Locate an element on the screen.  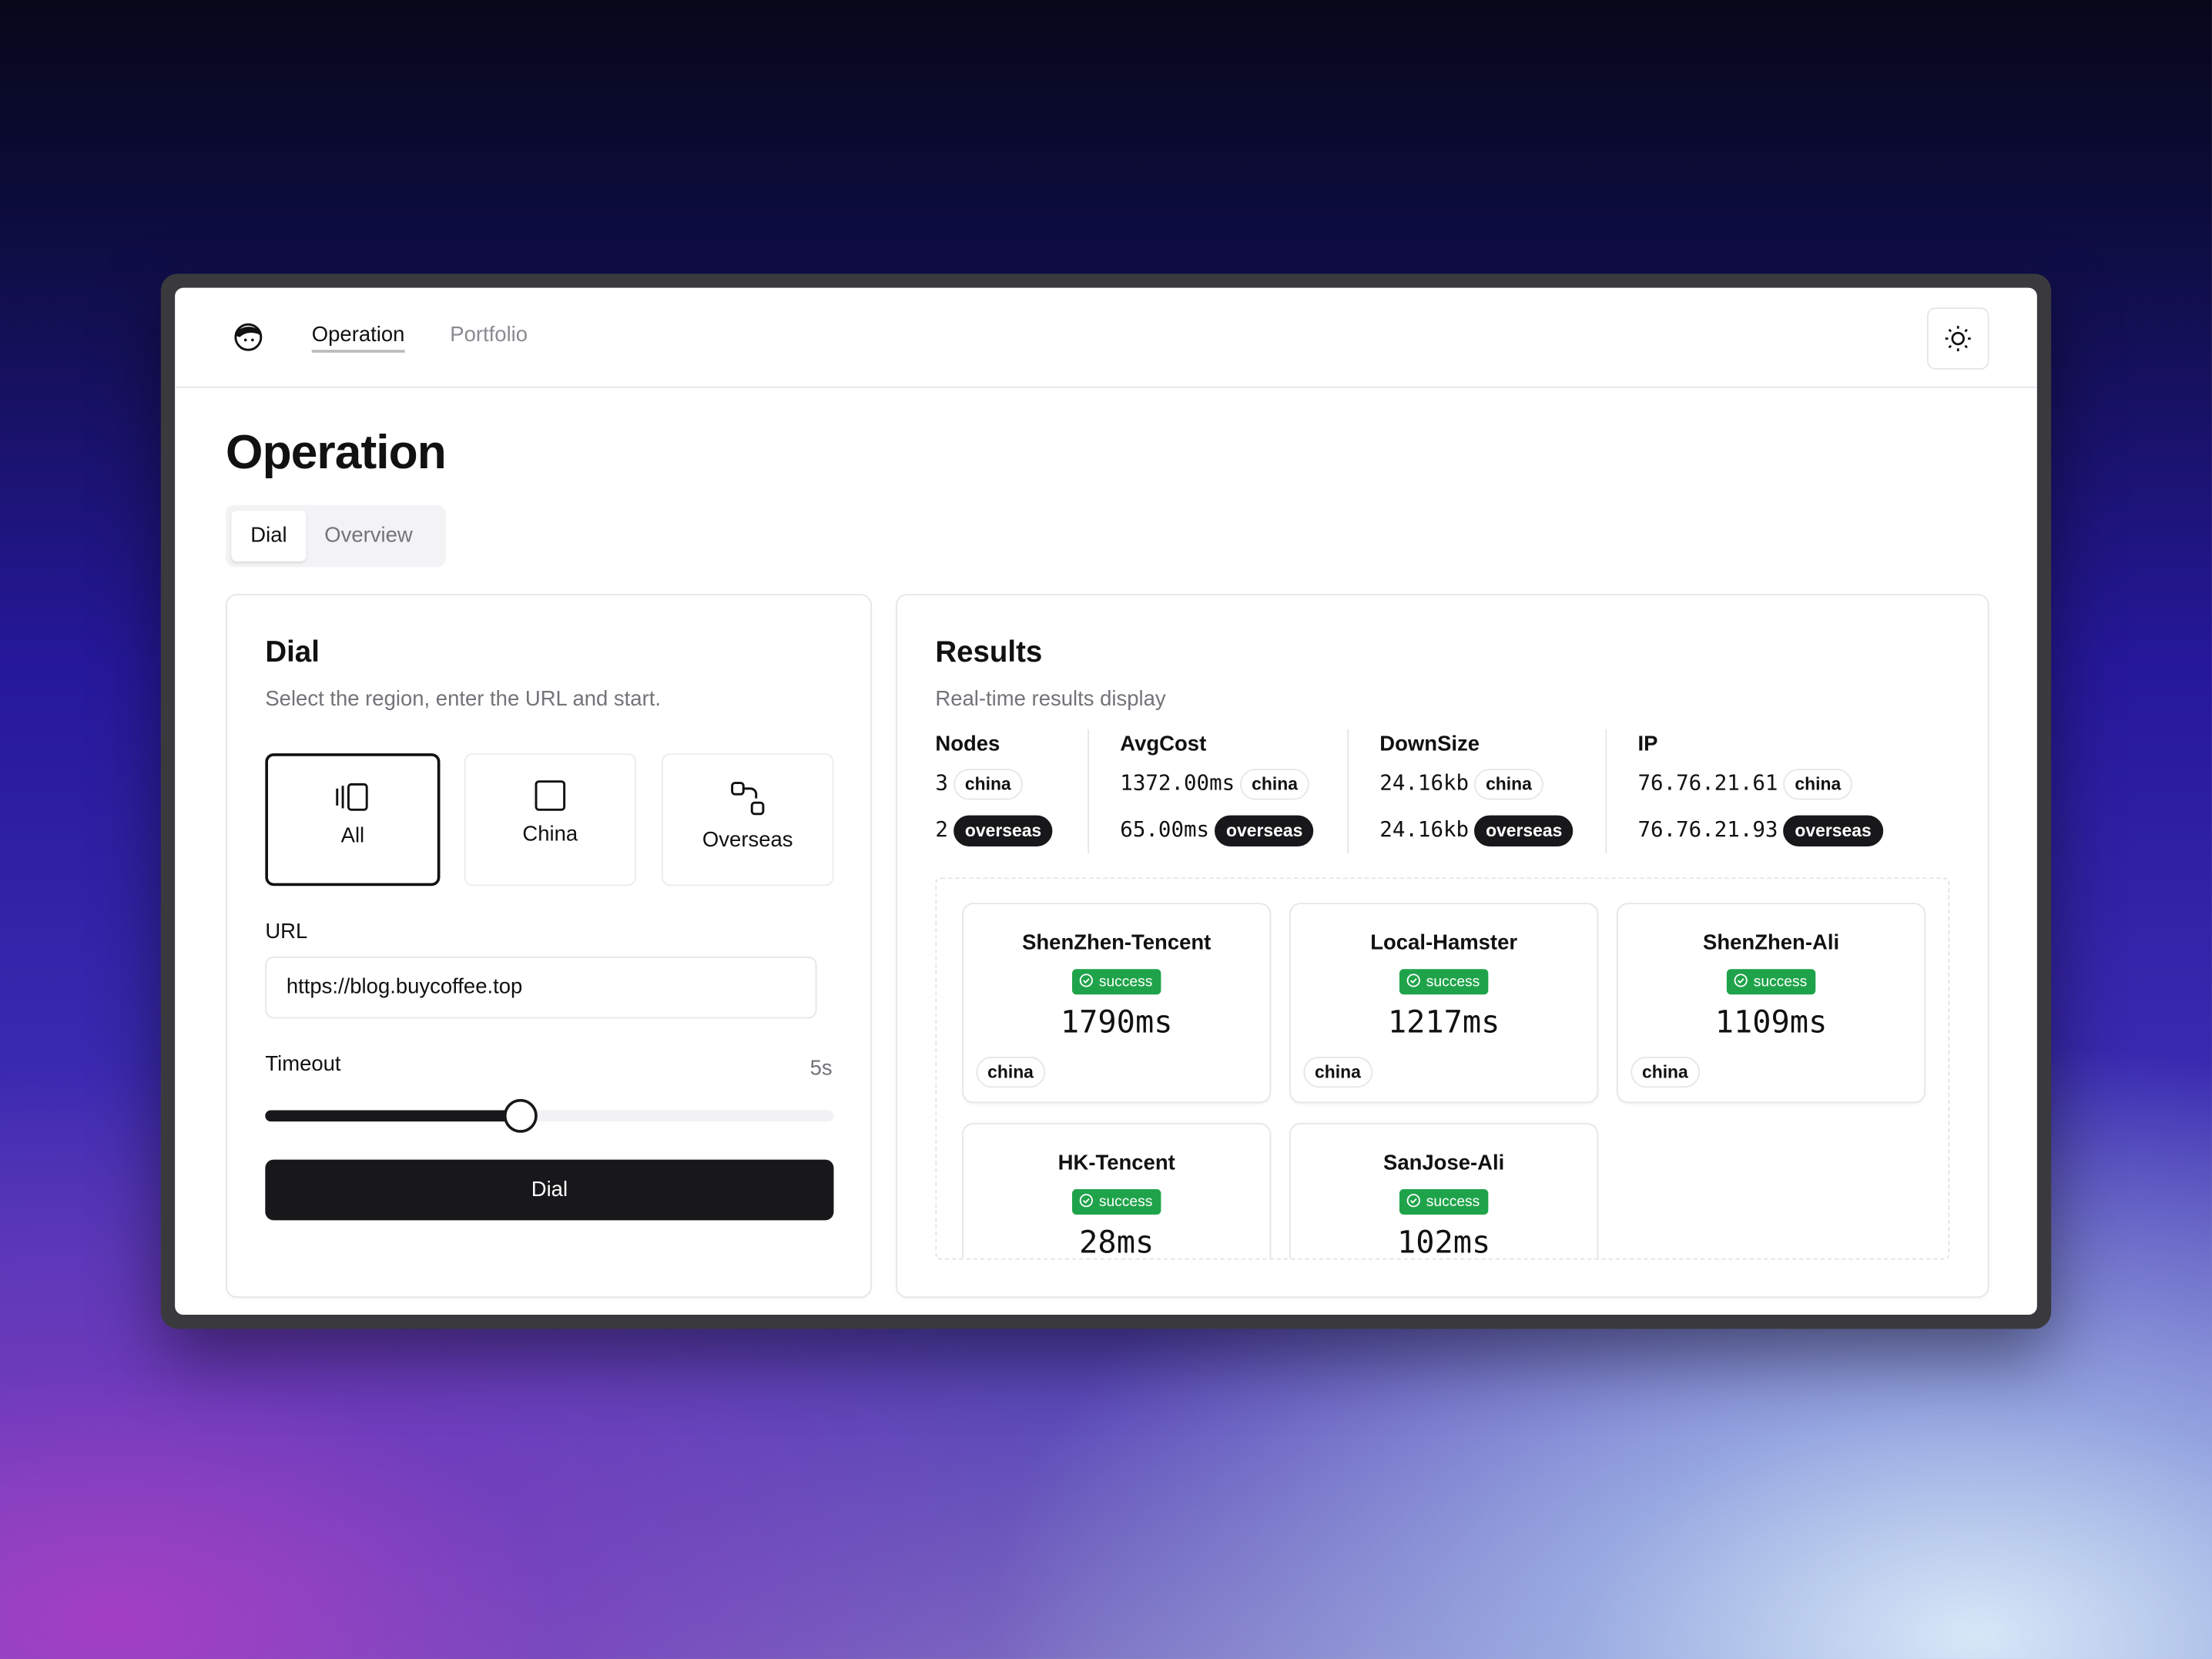
node-card: SanJose-Ali success 102ms is located at coordinates (1444, 1191).